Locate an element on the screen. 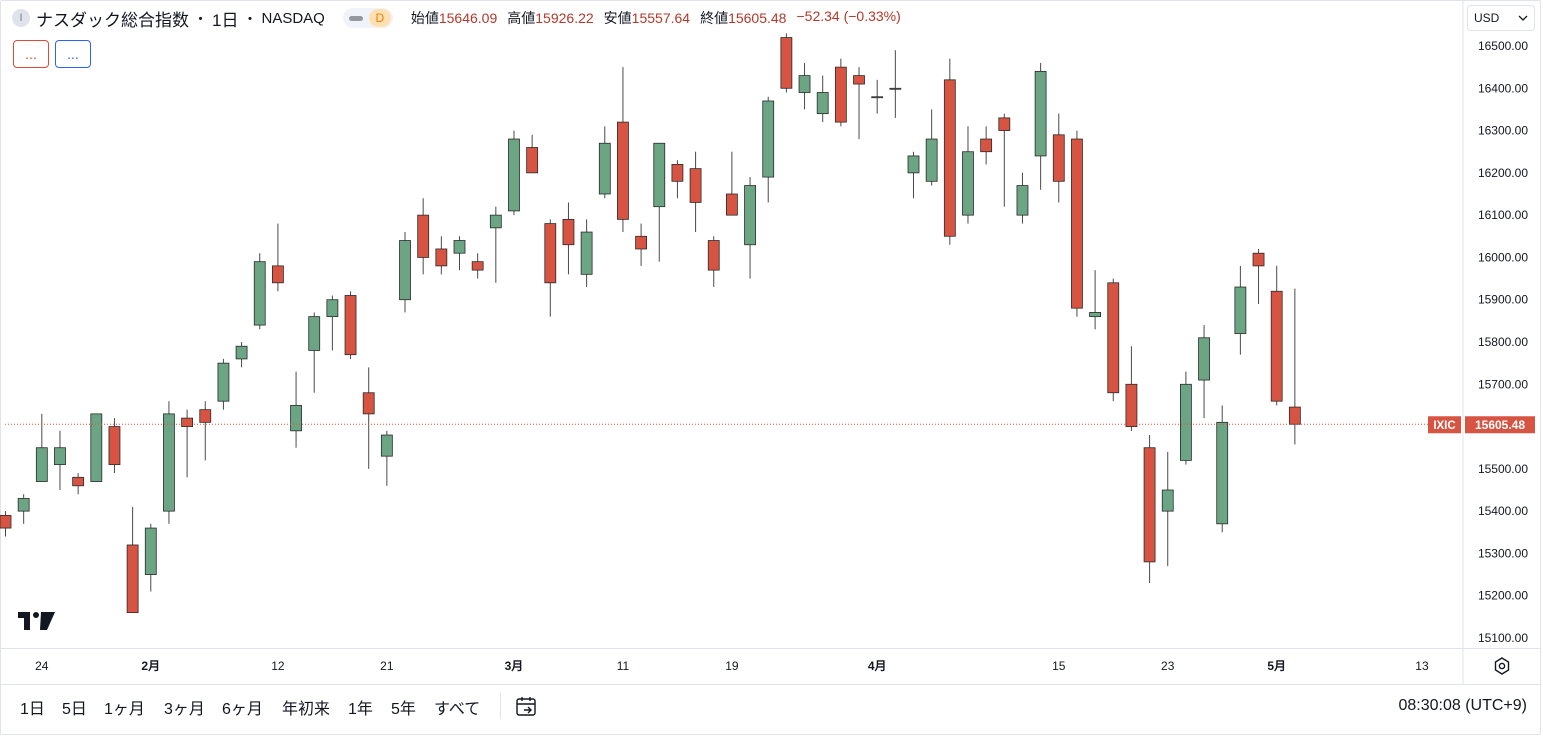  y-tick-label: 16200.00 is located at coordinates (1503, 173).